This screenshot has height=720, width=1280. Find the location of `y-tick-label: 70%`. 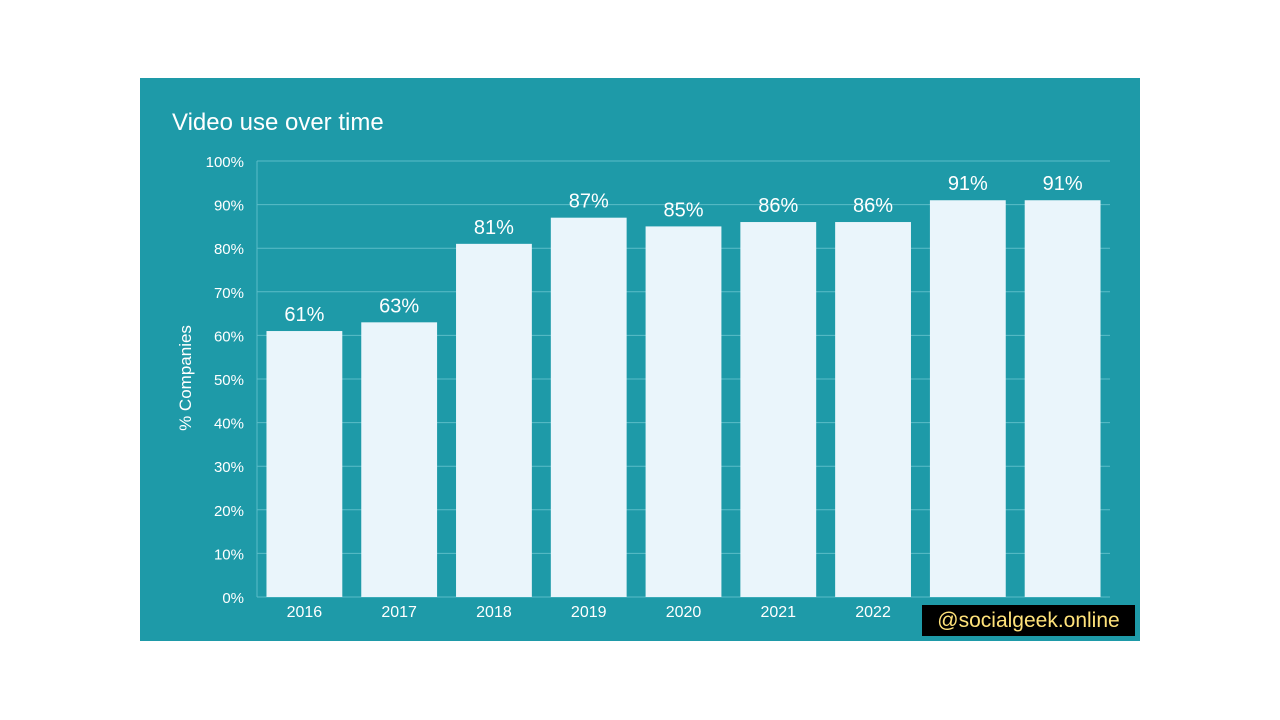

y-tick-label: 70% is located at coordinates (229, 293).